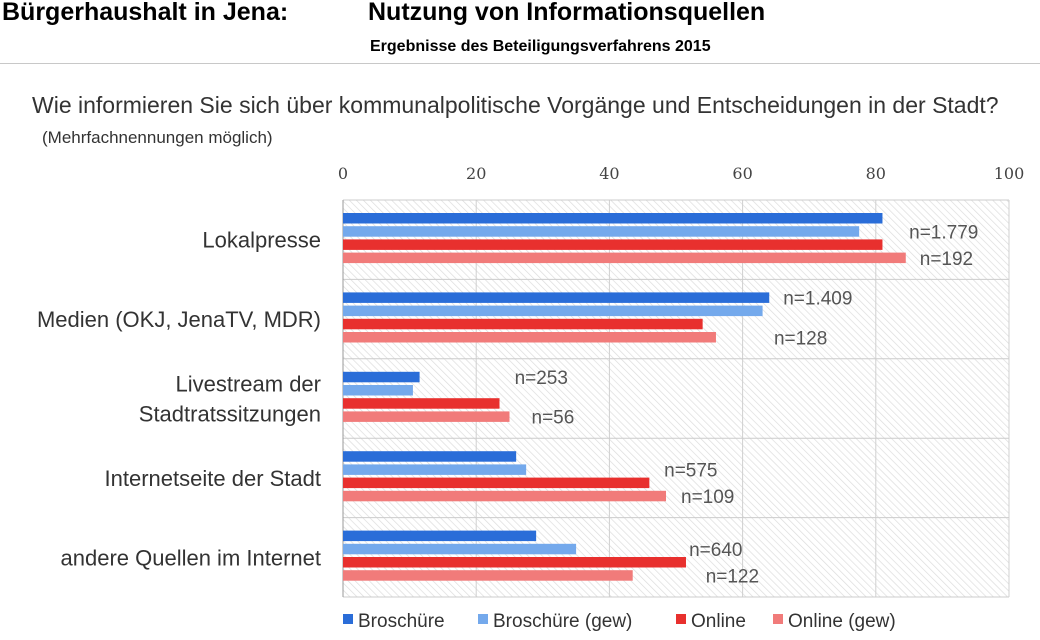 The image size is (1040, 640). I want to click on chart-title-right: Nutzung von Informationsquellen, so click(567, 13).